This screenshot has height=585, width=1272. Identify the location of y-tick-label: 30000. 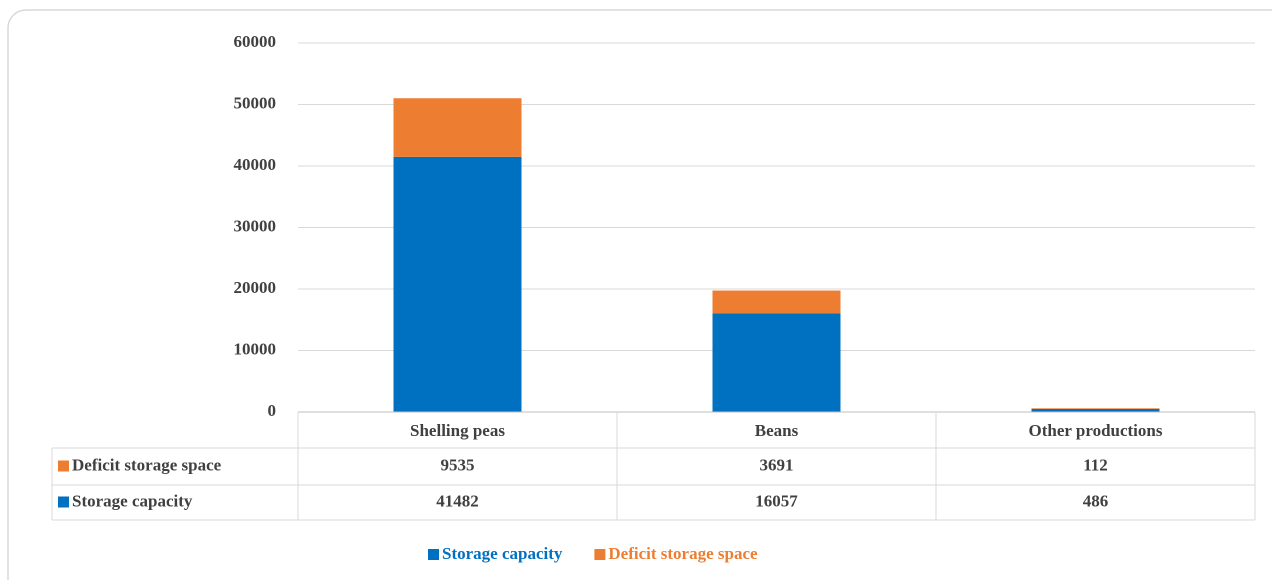
(255, 225).